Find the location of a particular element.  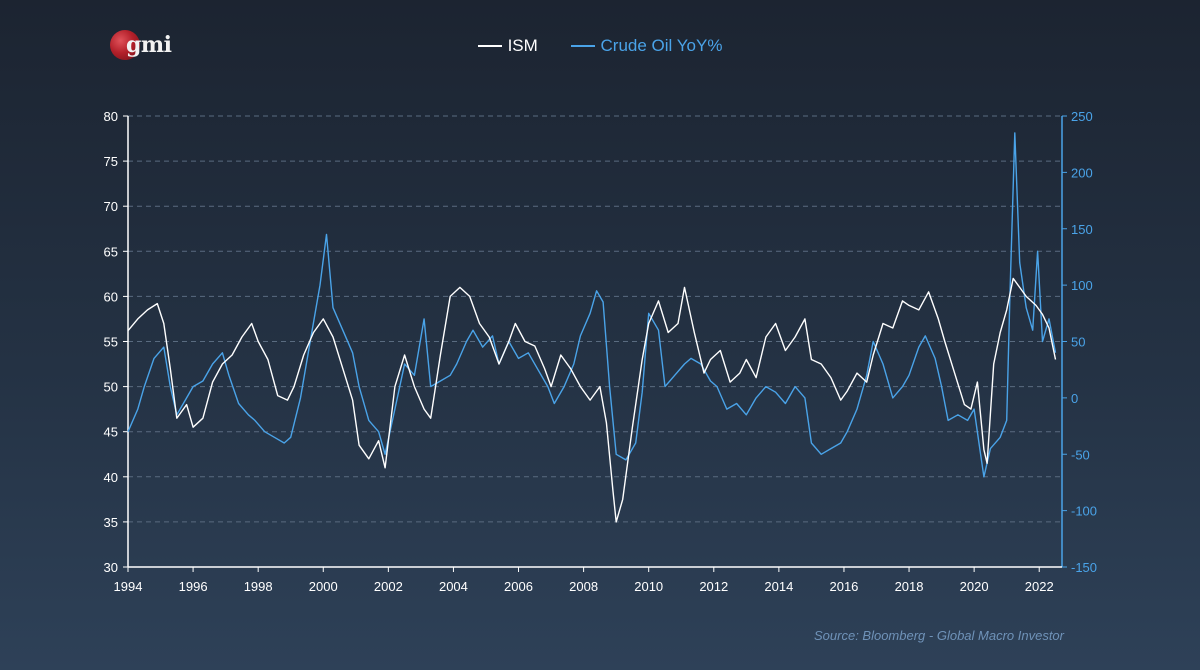

legend-item-ism: ISM is located at coordinates (507, 46).